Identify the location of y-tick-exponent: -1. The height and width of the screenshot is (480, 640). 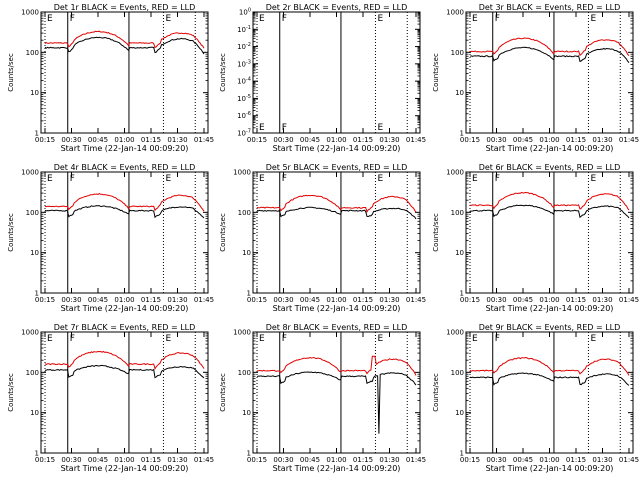
(248, 28).